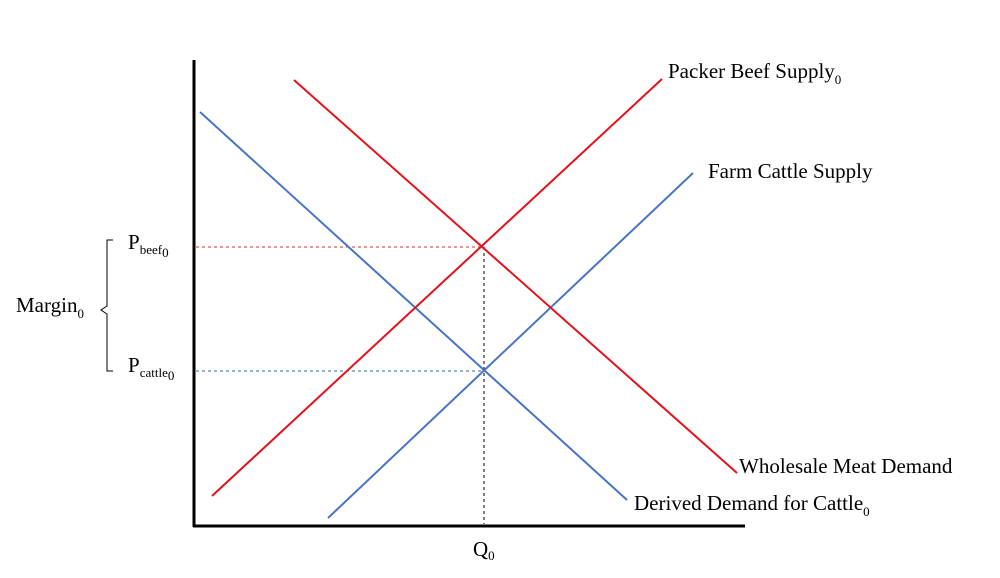  I want to click on p-cattle-label: Pcattle0, so click(151, 368).